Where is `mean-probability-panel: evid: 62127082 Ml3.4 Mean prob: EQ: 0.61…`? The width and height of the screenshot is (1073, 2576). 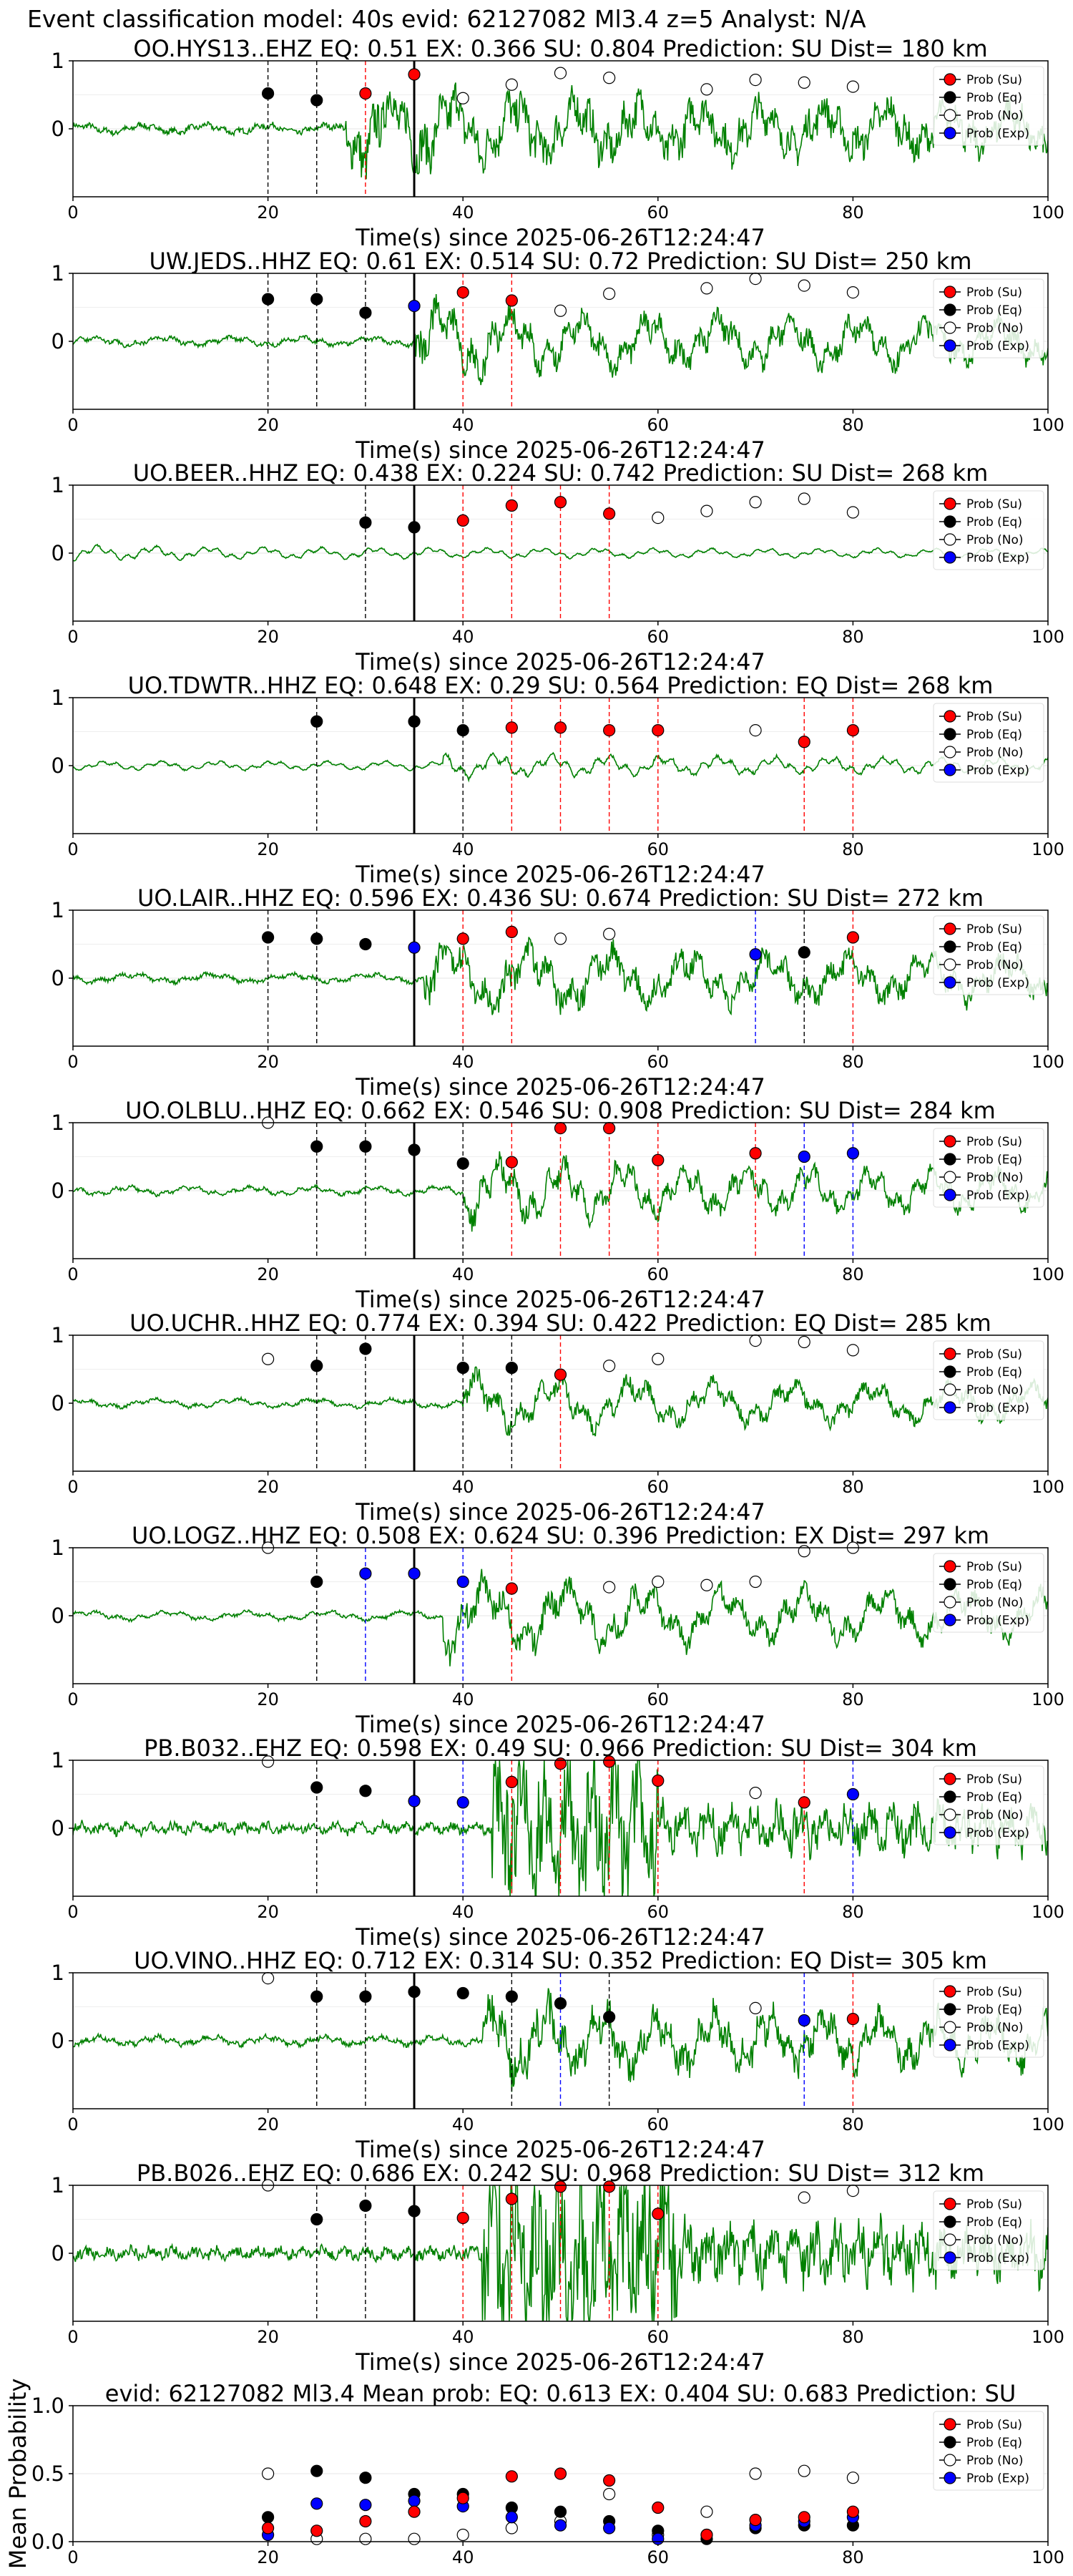
mean-probability-panel: evid: 62127082 Ml3.4 Mean prob: EQ: 0.61… is located at coordinates (534, 2474).